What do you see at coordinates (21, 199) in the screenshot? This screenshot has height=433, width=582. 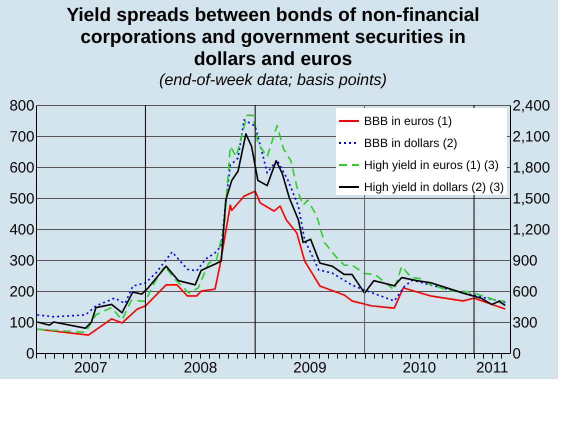 I see `y-tick-label: 500` at bounding box center [21, 199].